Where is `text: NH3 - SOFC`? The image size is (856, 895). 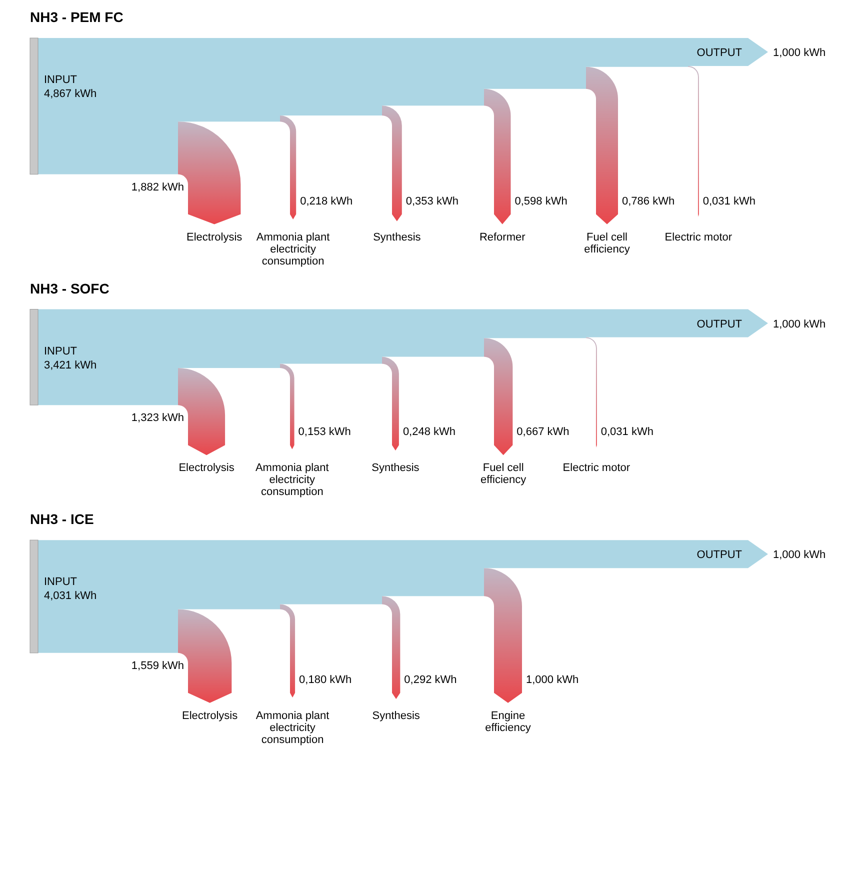 text: NH3 - SOFC is located at coordinates (70, 288).